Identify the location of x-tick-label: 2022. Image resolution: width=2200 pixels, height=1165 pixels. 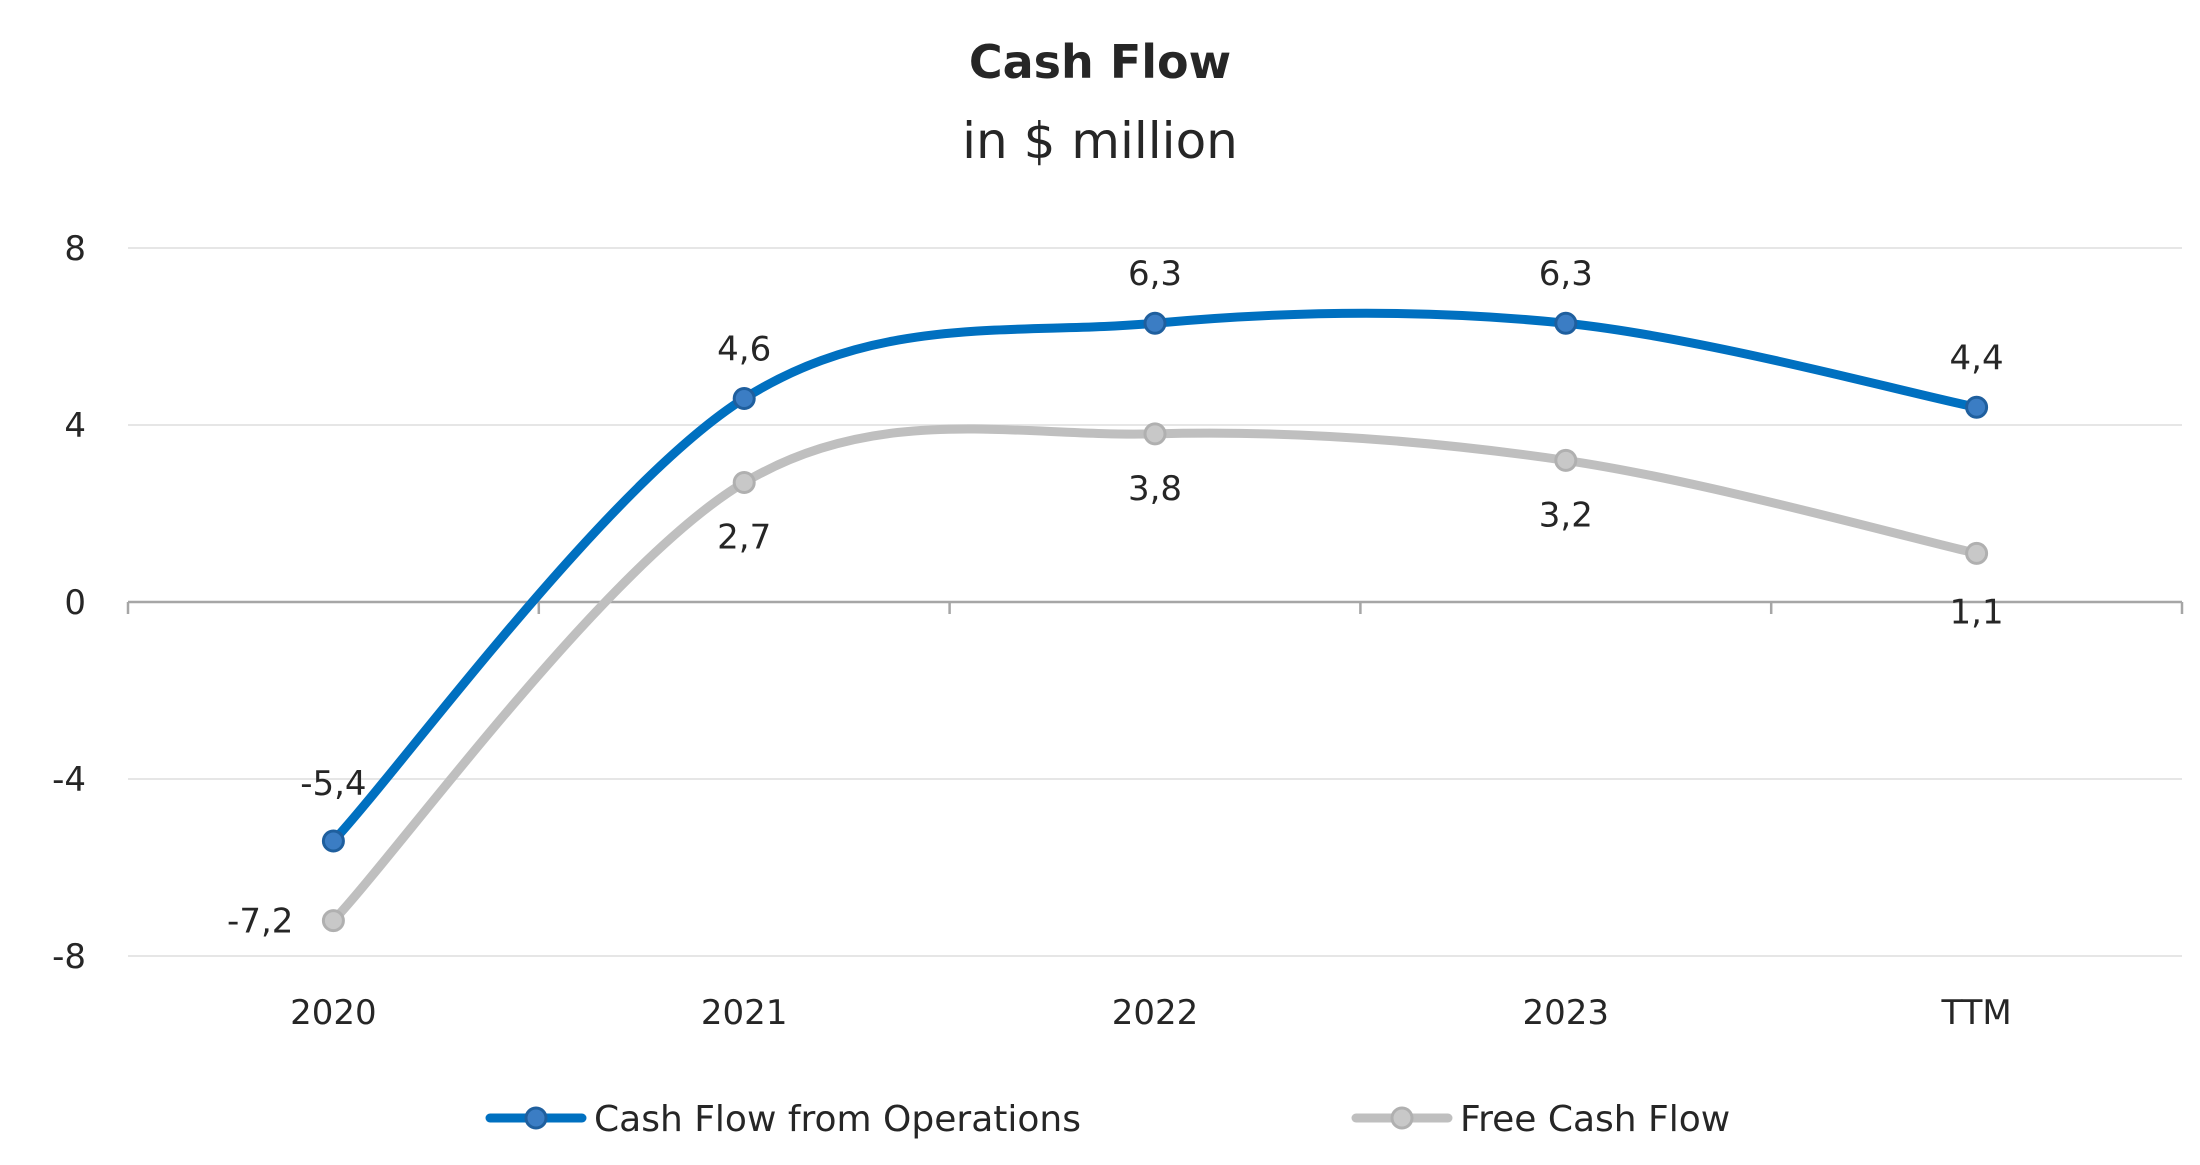
(1155, 1013).